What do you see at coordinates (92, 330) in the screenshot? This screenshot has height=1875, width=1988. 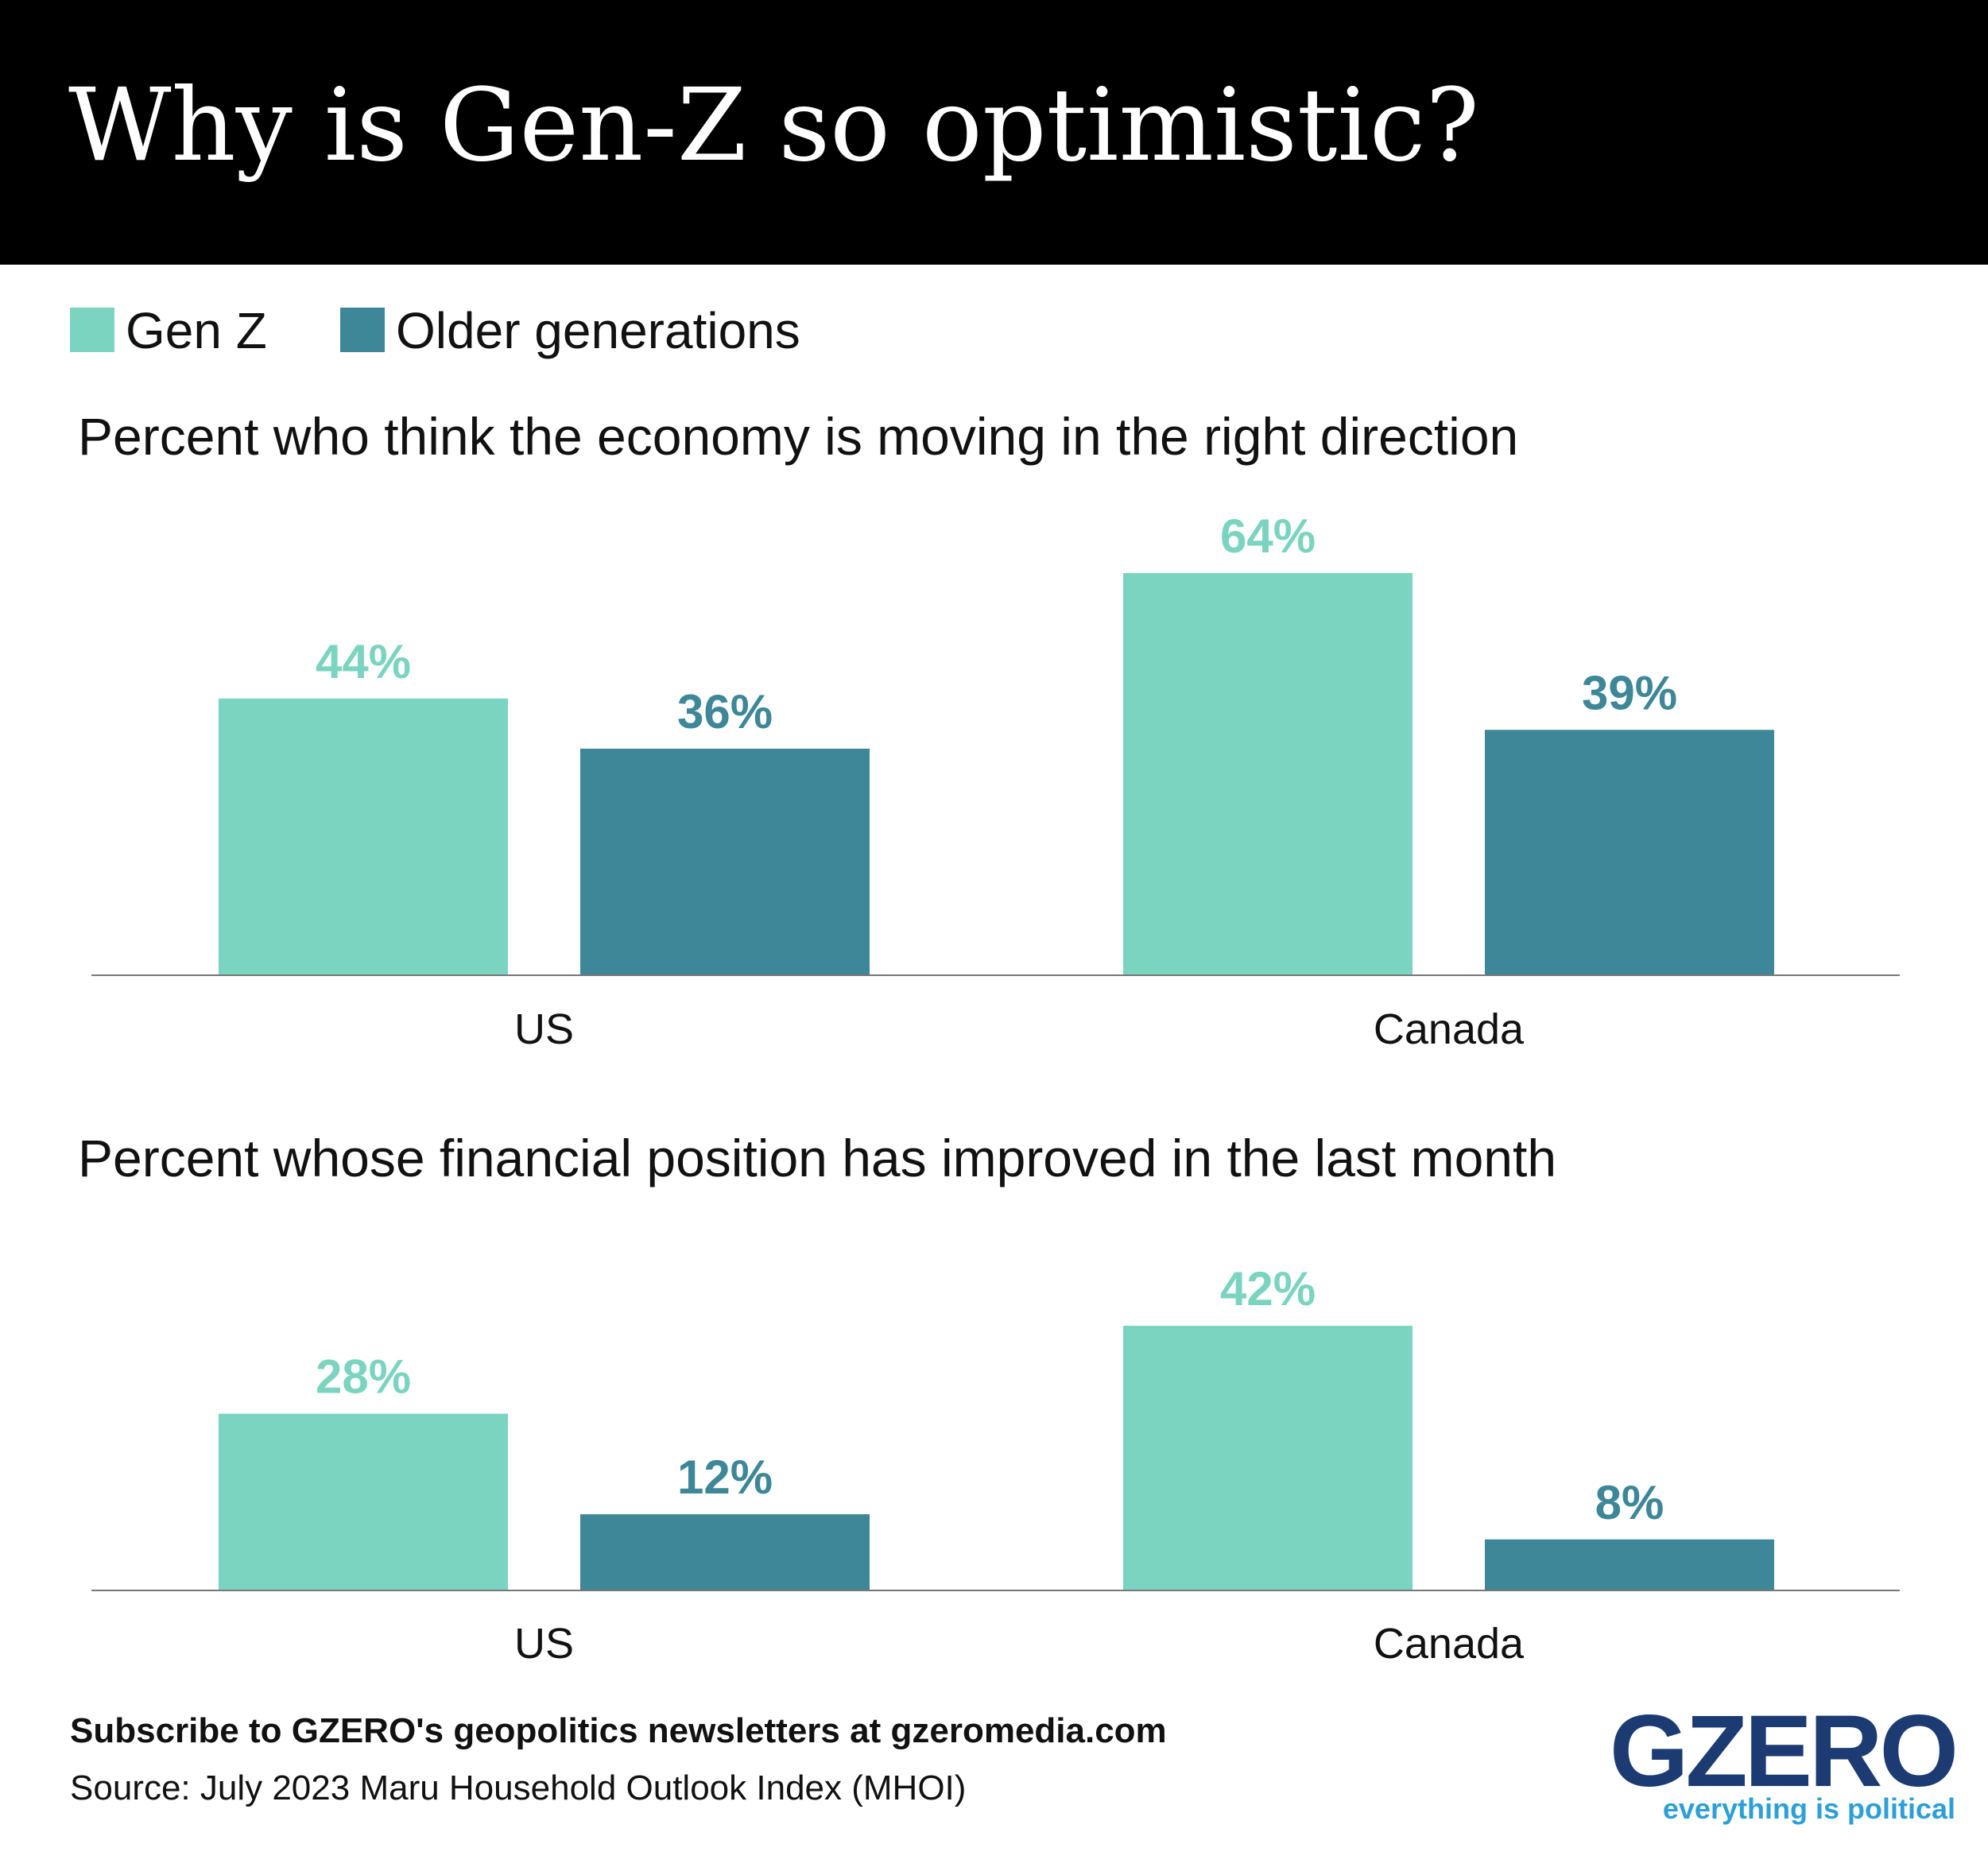 I see `legend-swatch-gen-z` at bounding box center [92, 330].